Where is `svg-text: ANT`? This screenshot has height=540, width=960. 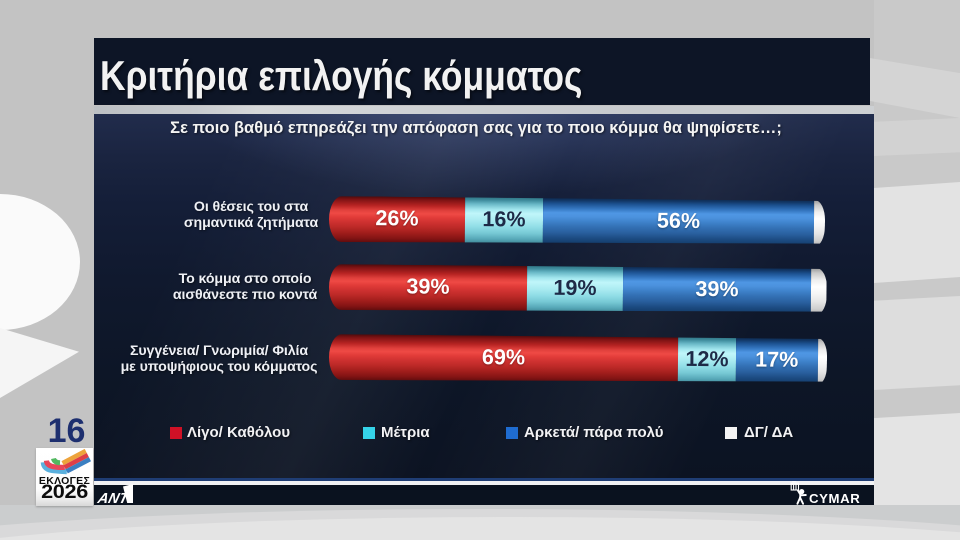
svg-text: ANT is located at coordinates (113, 498).